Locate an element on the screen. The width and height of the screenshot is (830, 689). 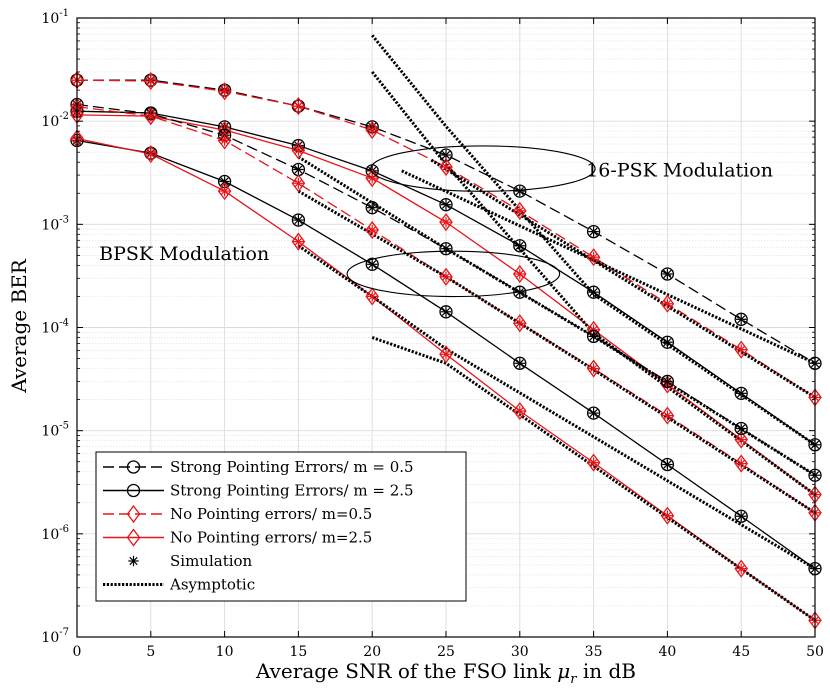
legend-entry: No Pointing errors/ m=2.5 is located at coordinates (237, 537).